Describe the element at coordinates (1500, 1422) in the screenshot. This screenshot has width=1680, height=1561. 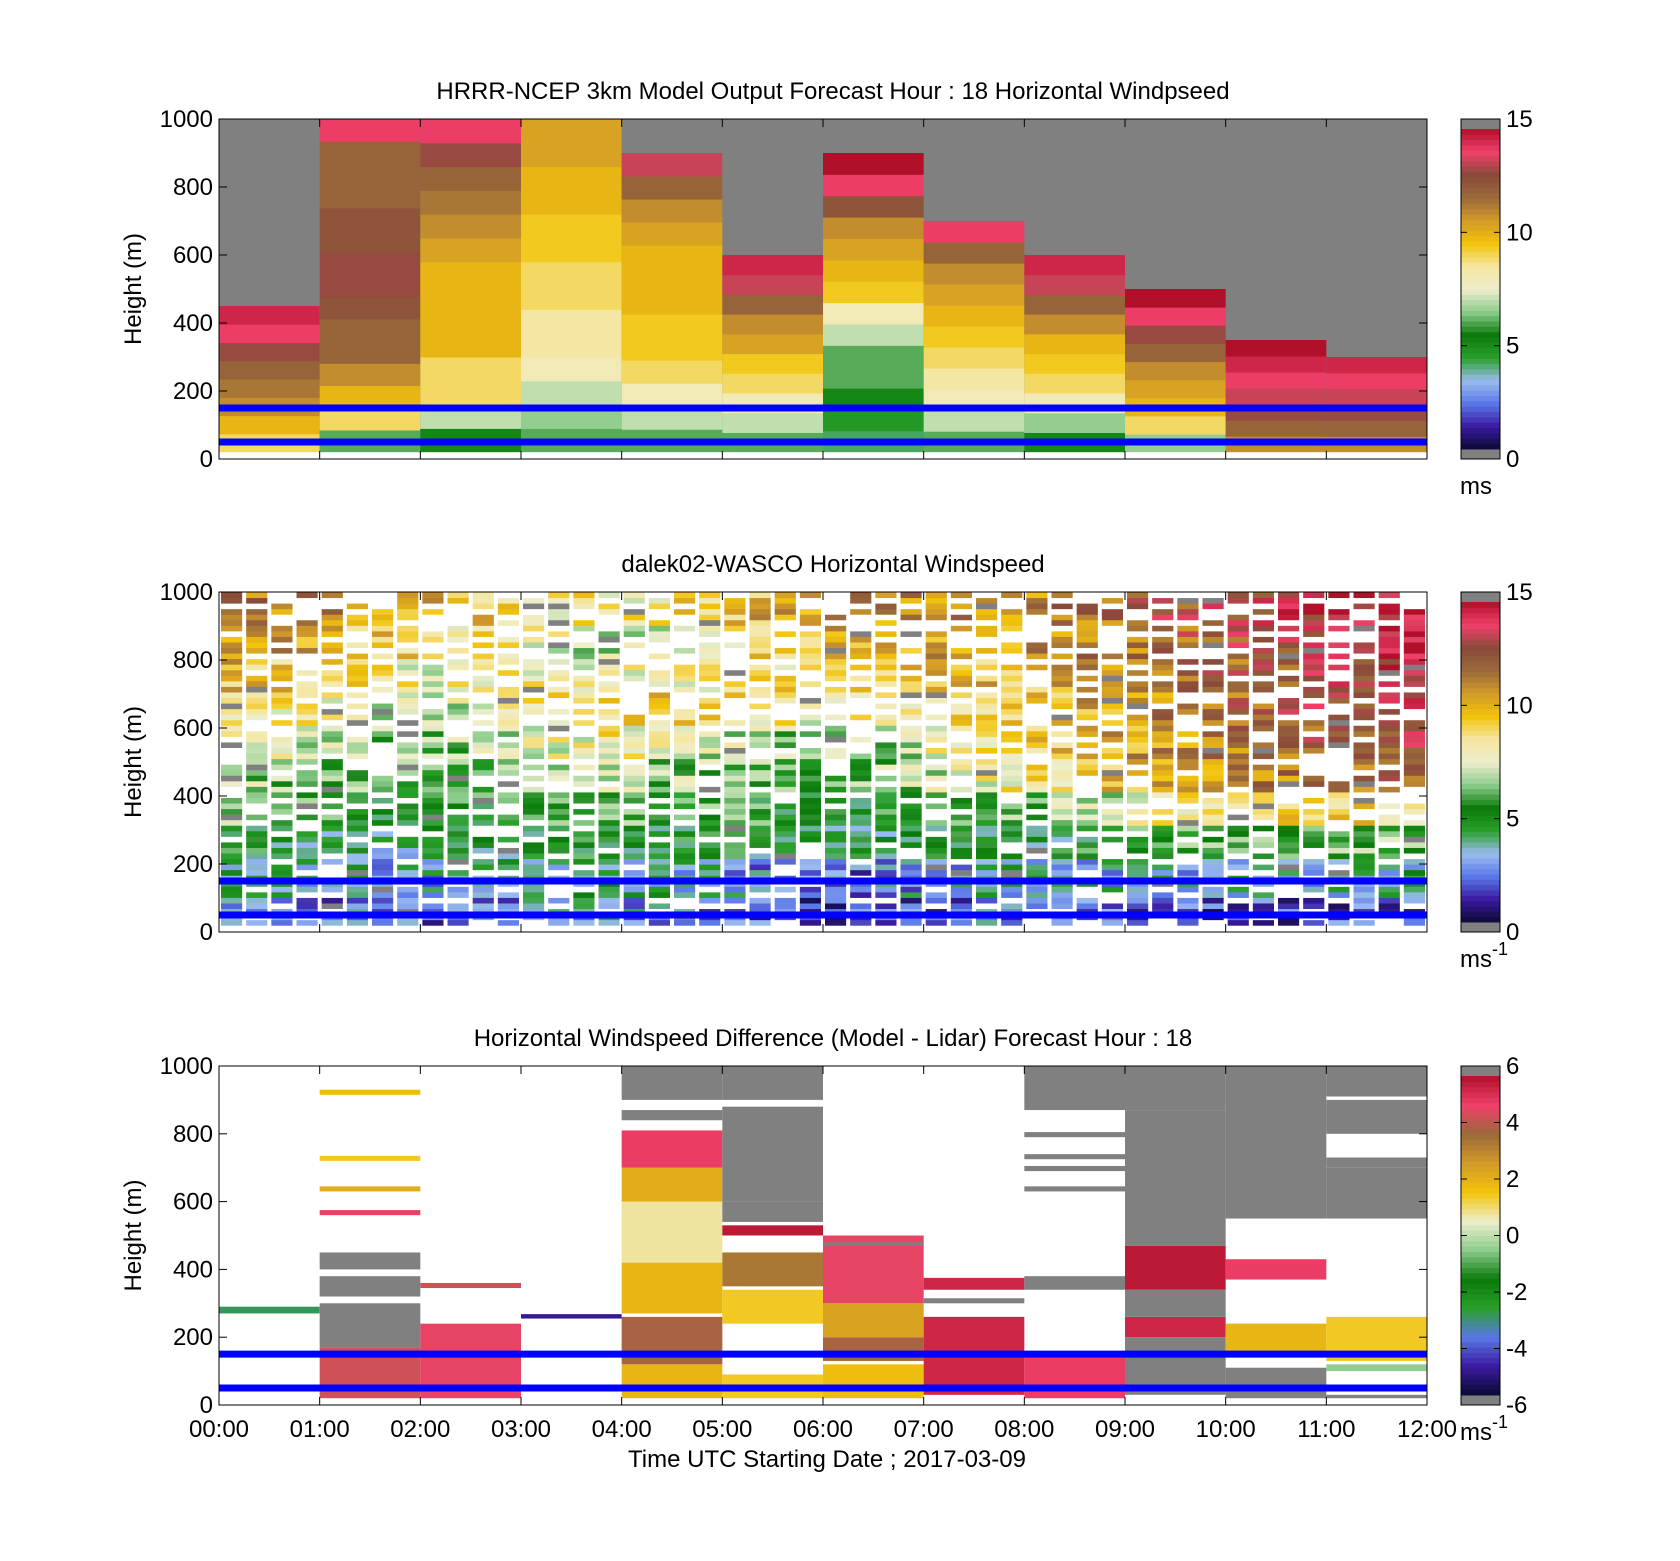
I see `colorbar-unit-exponent: -1` at that location.